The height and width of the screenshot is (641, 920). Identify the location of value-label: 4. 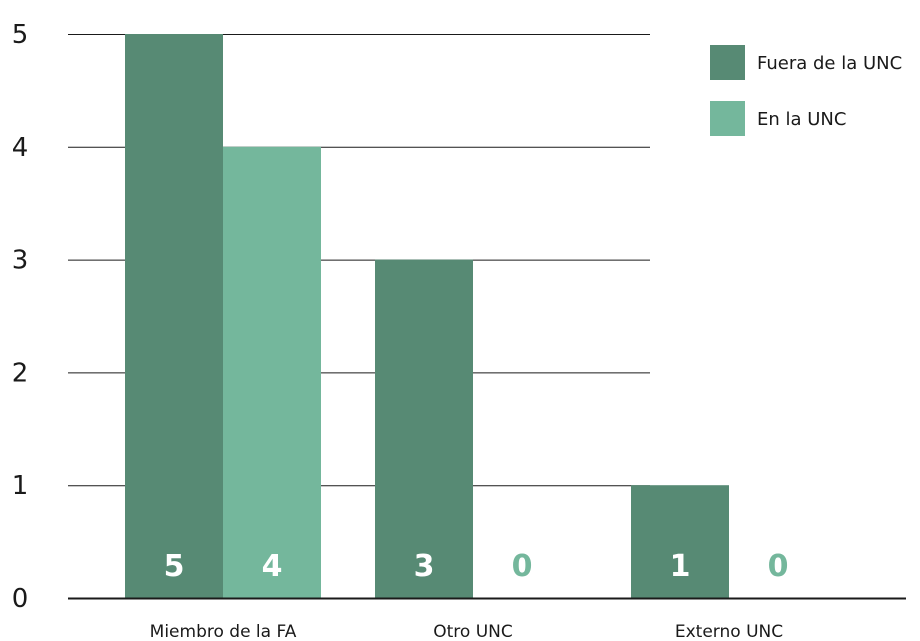
(272, 566).